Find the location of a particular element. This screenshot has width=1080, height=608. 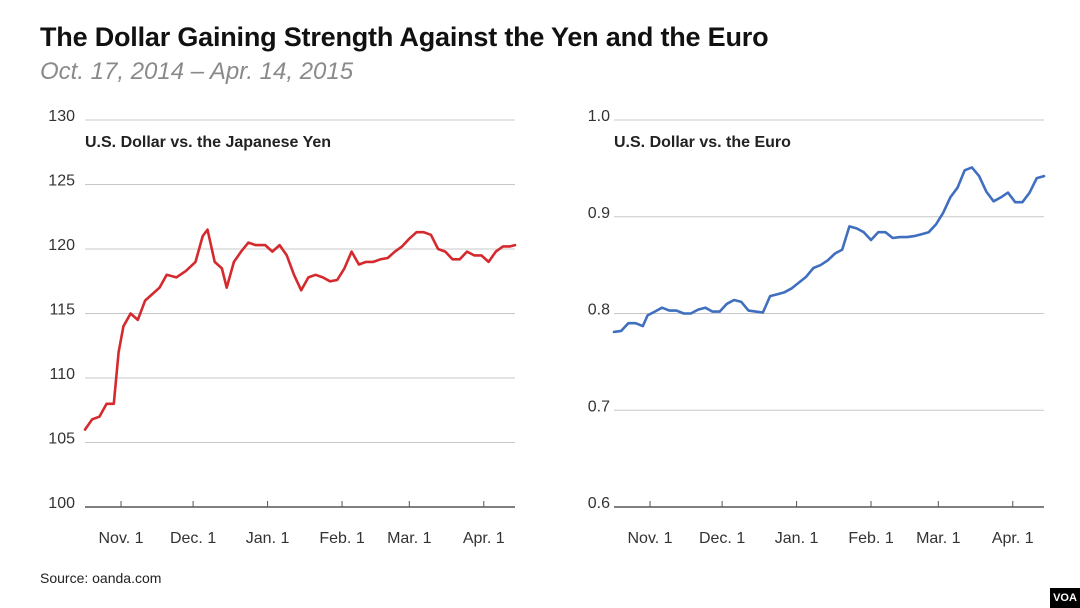

yen-x-tick-label: Mar. 1 is located at coordinates (409, 538).